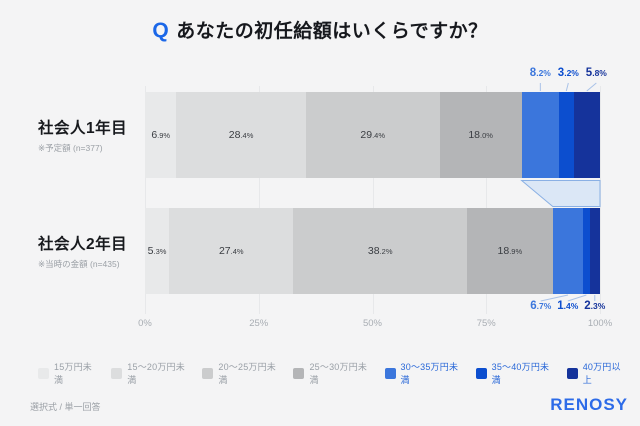 This screenshot has height=426, width=640. I want to click on legend-item: 25〜30万円未満, so click(330, 373).